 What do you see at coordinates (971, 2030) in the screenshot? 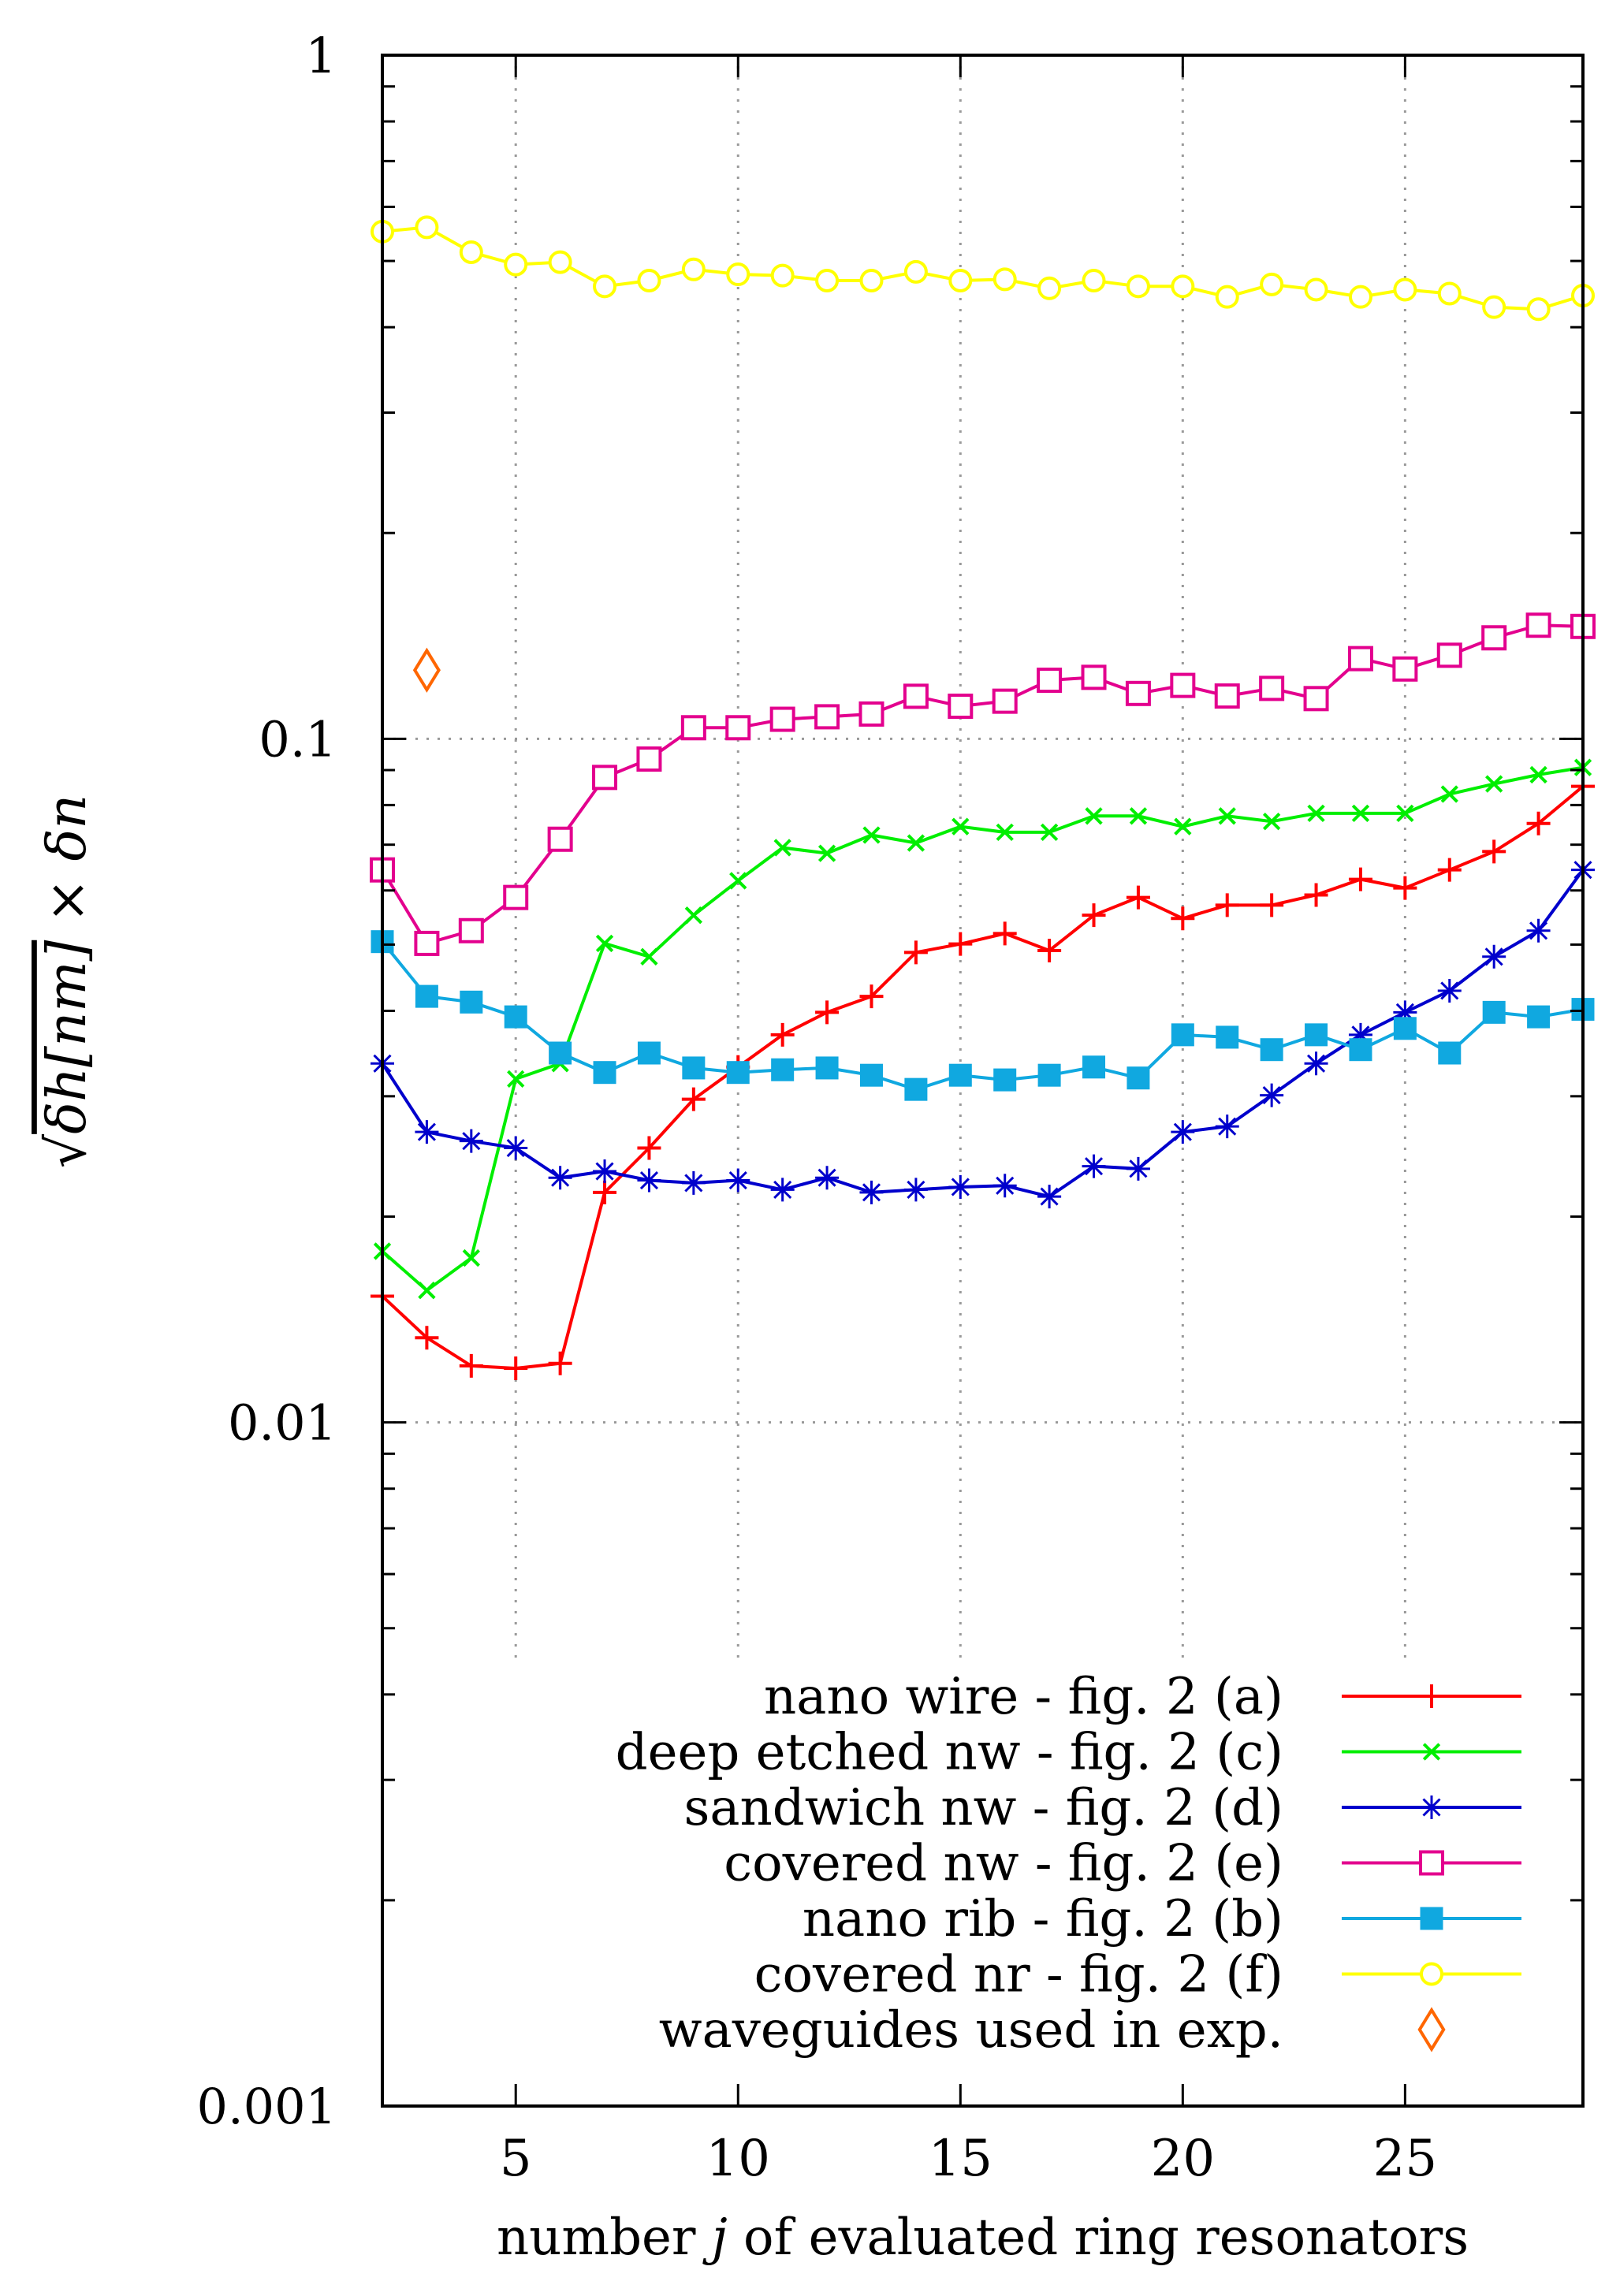
I see `legend-label: waveguides used in exp.` at bounding box center [971, 2030].